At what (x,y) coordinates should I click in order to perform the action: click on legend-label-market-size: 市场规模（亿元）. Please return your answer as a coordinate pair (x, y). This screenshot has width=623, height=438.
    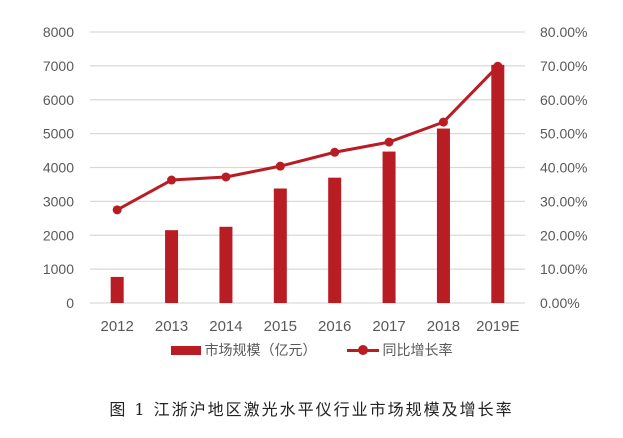
    Looking at the image, I should click on (260, 351).